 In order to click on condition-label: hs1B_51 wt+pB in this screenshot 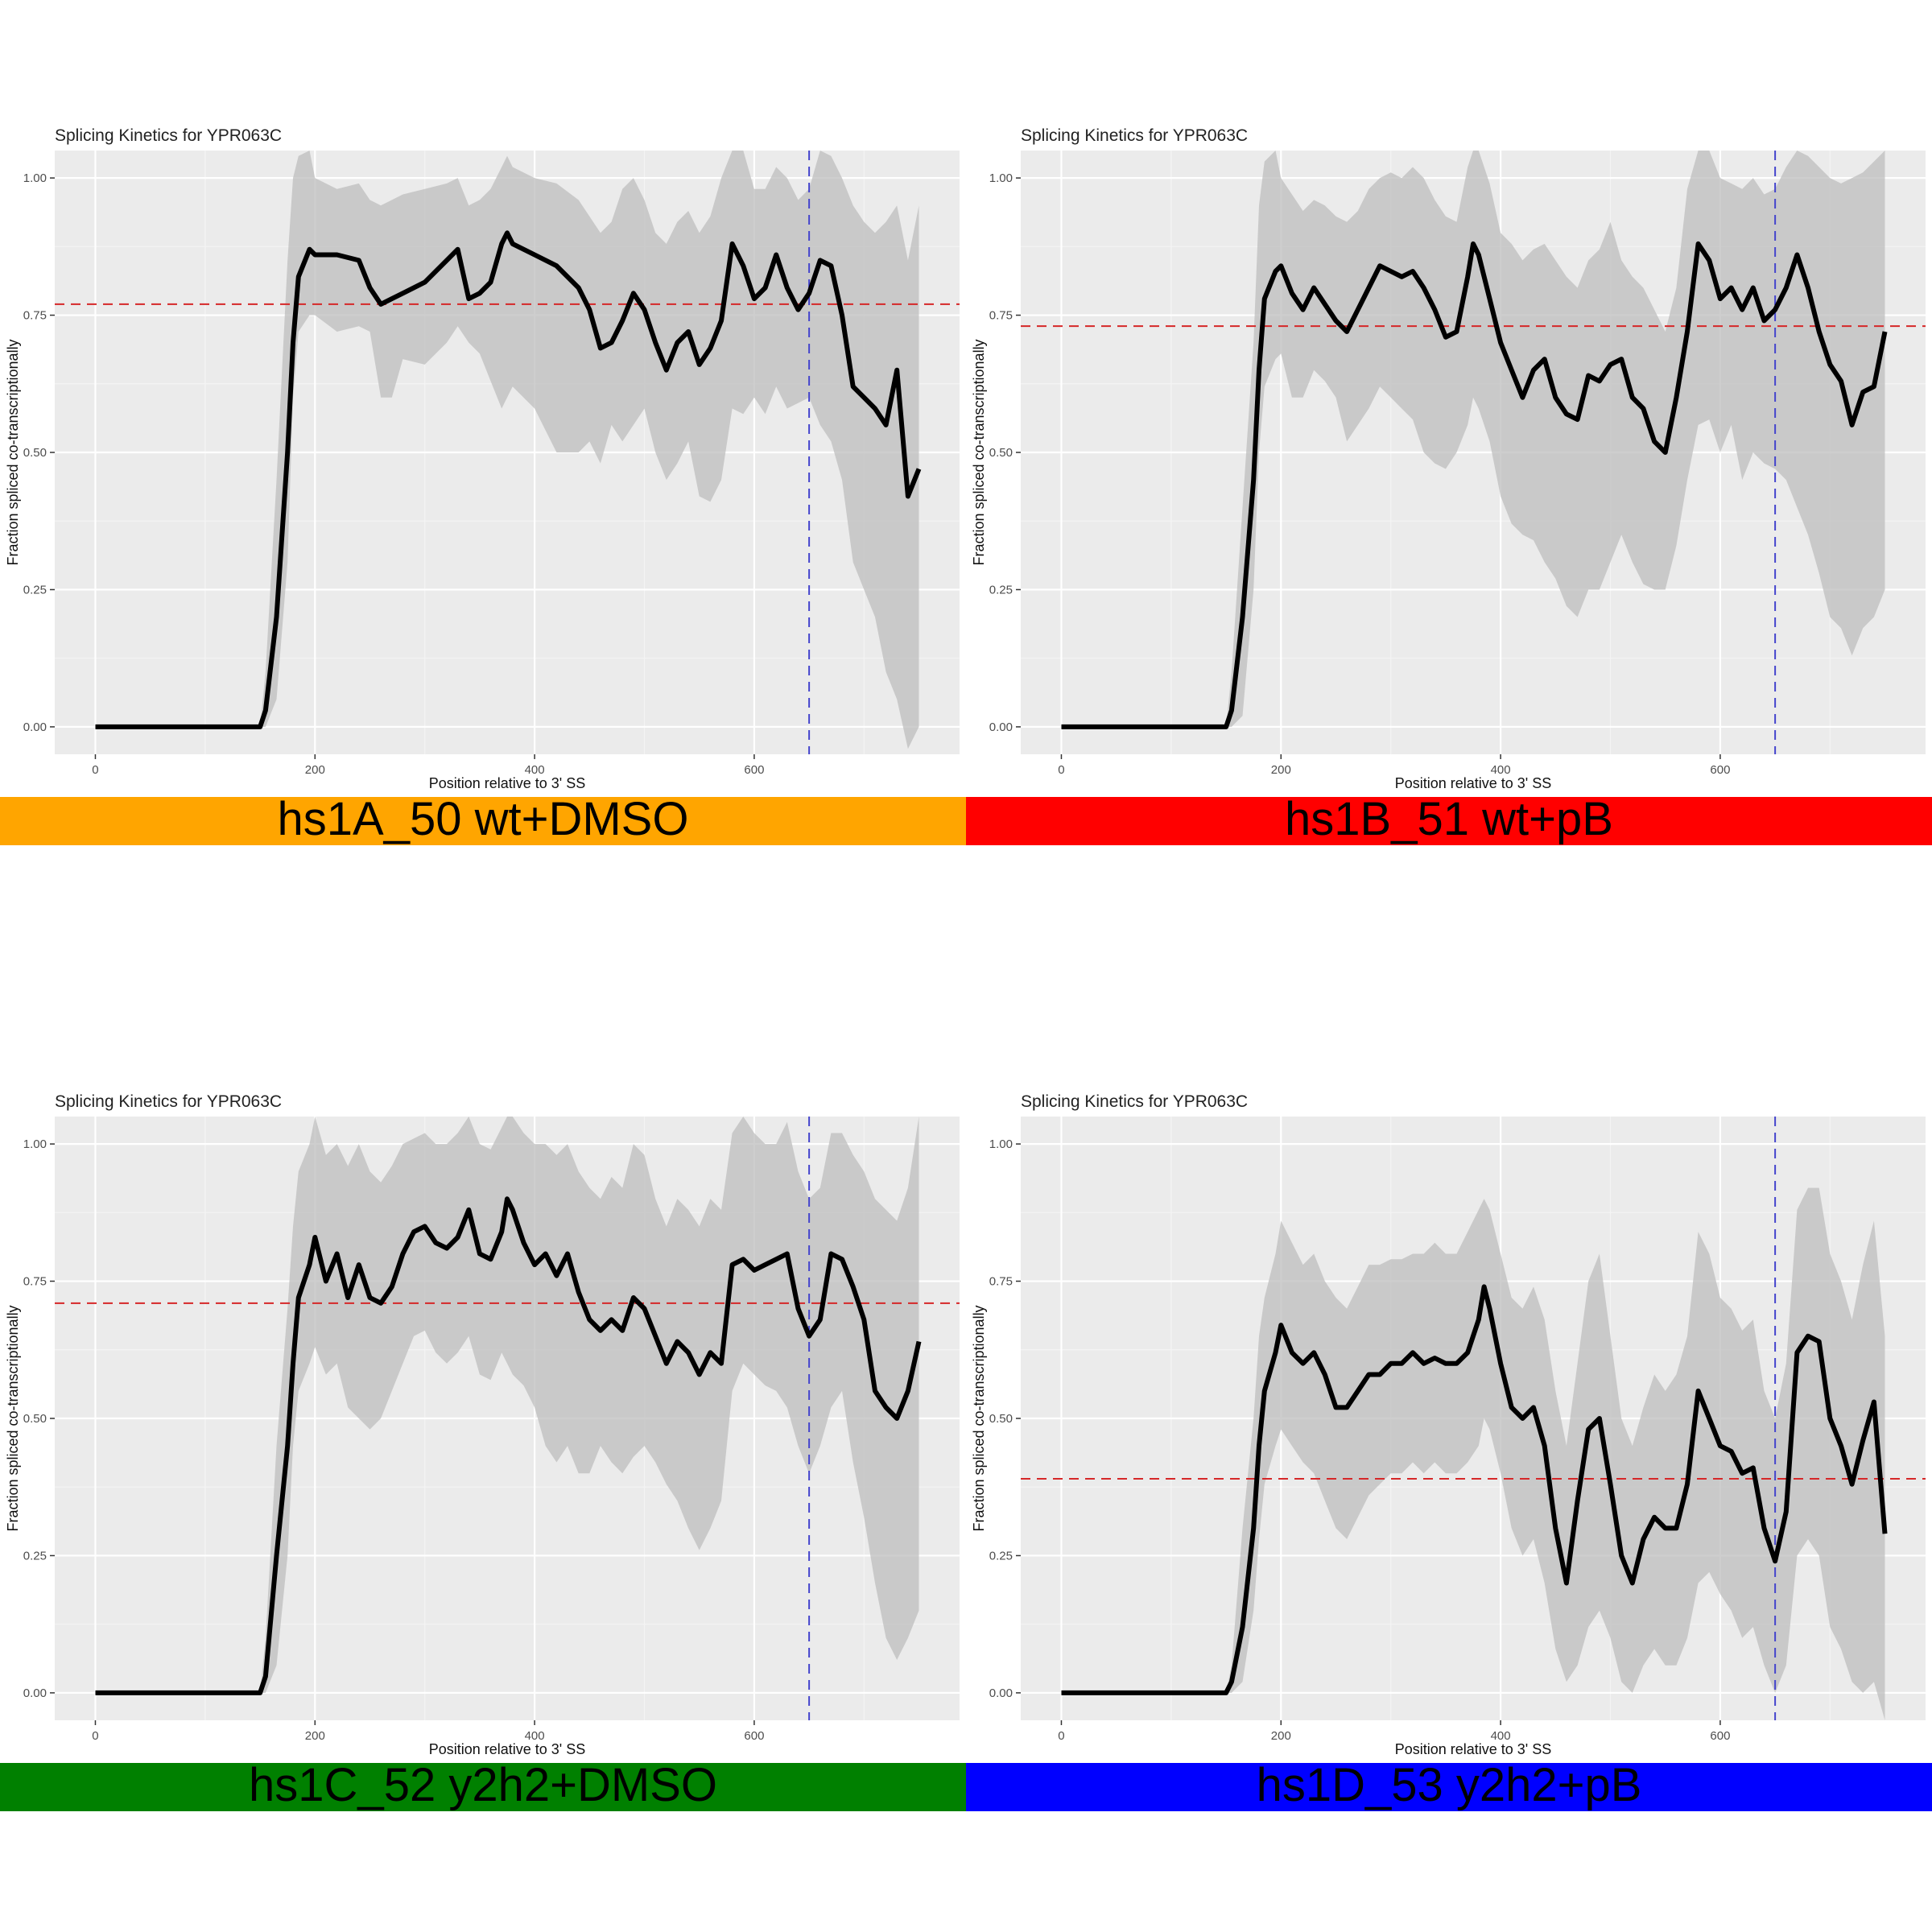, I will do `click(1449, 819)`.